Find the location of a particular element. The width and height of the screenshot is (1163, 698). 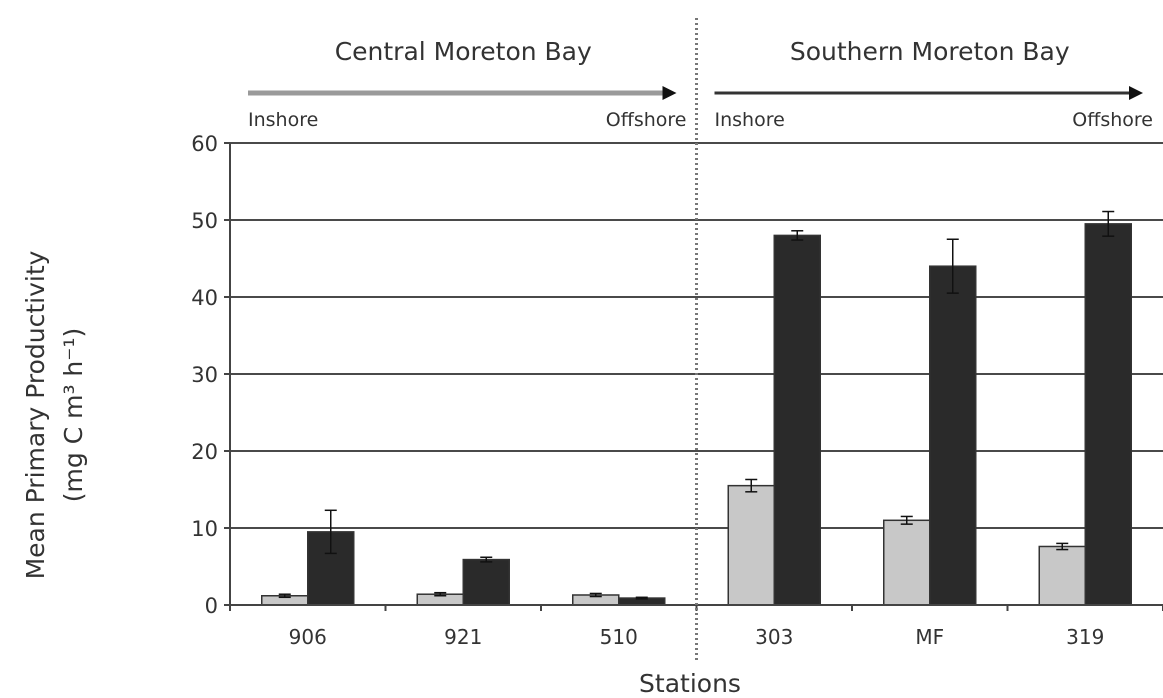

bar-303-s2 is located at coordinates (797, 420).